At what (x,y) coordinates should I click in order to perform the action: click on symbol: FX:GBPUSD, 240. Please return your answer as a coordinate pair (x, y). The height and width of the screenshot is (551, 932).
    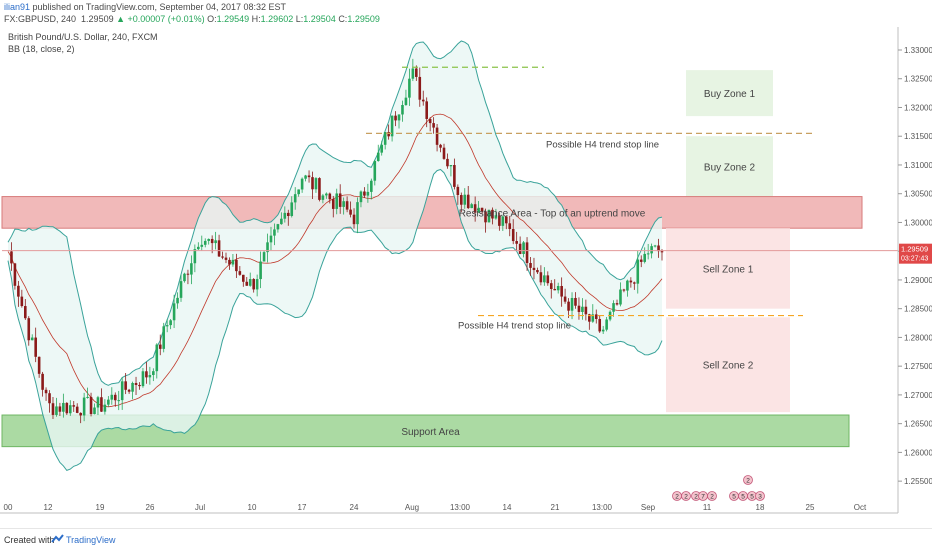
    Looking at the image, I should click on (40, 19).